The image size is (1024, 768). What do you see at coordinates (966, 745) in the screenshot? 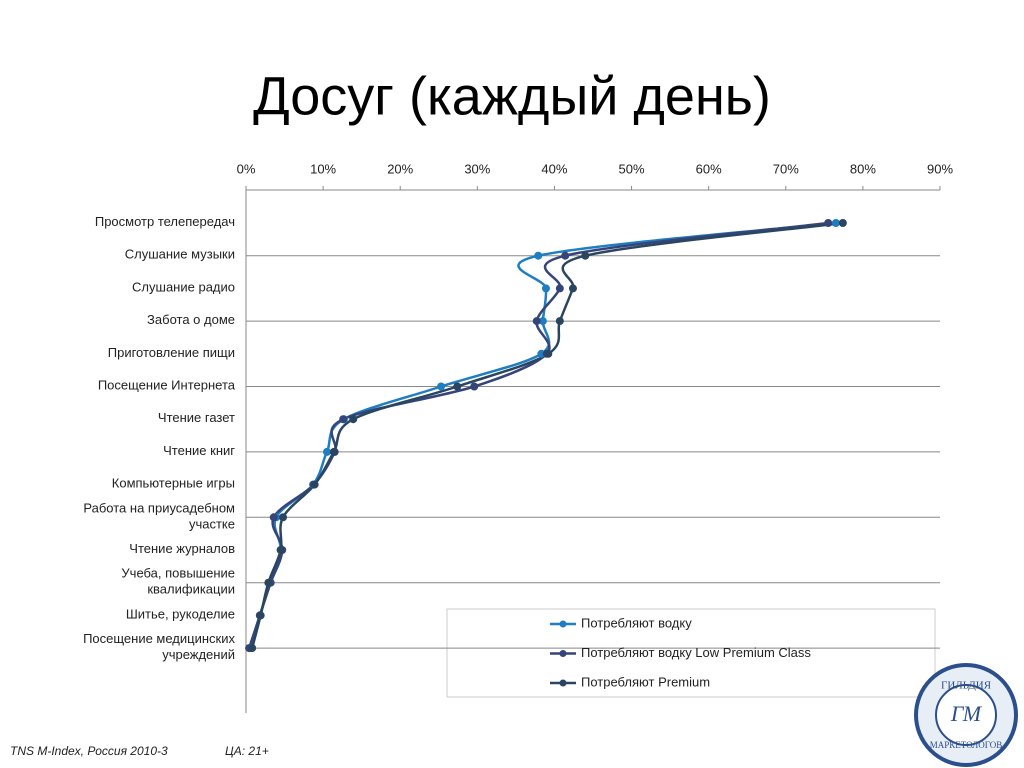
I see `logo-bottom: МАРКЕТОЛОГОВ` at bounding box center [966, 745].